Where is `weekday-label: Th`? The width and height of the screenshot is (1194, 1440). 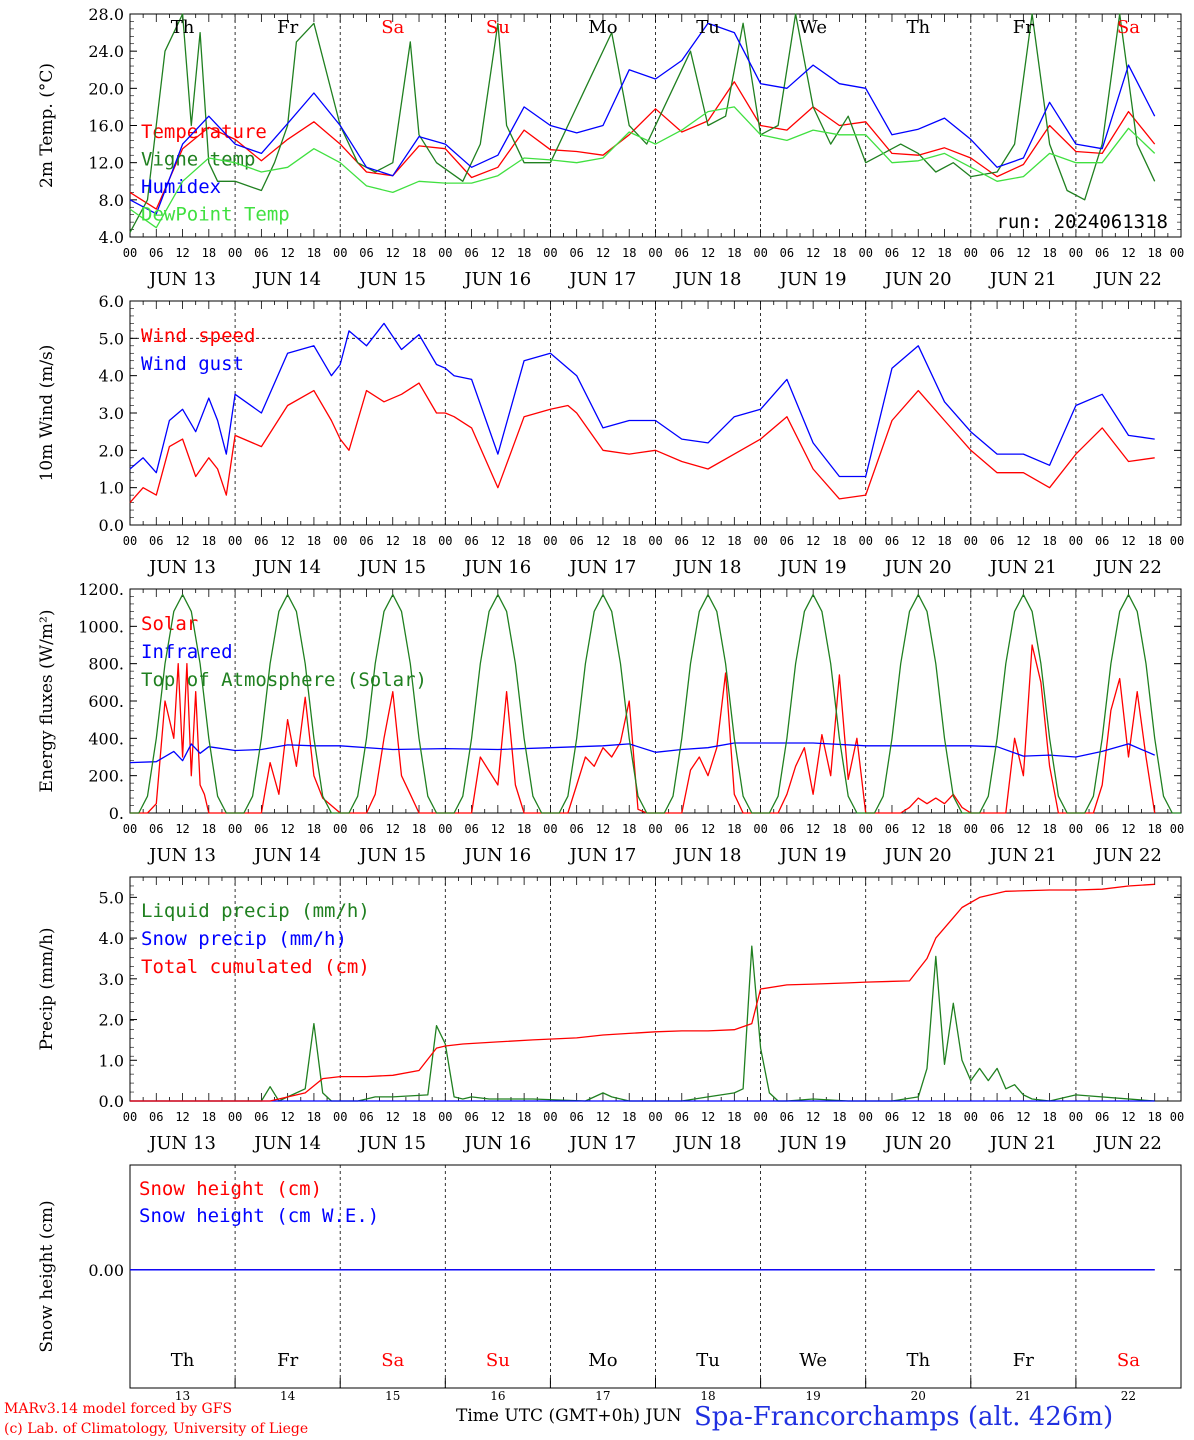 weekday-label: Th is located at coordinates (183, 27).